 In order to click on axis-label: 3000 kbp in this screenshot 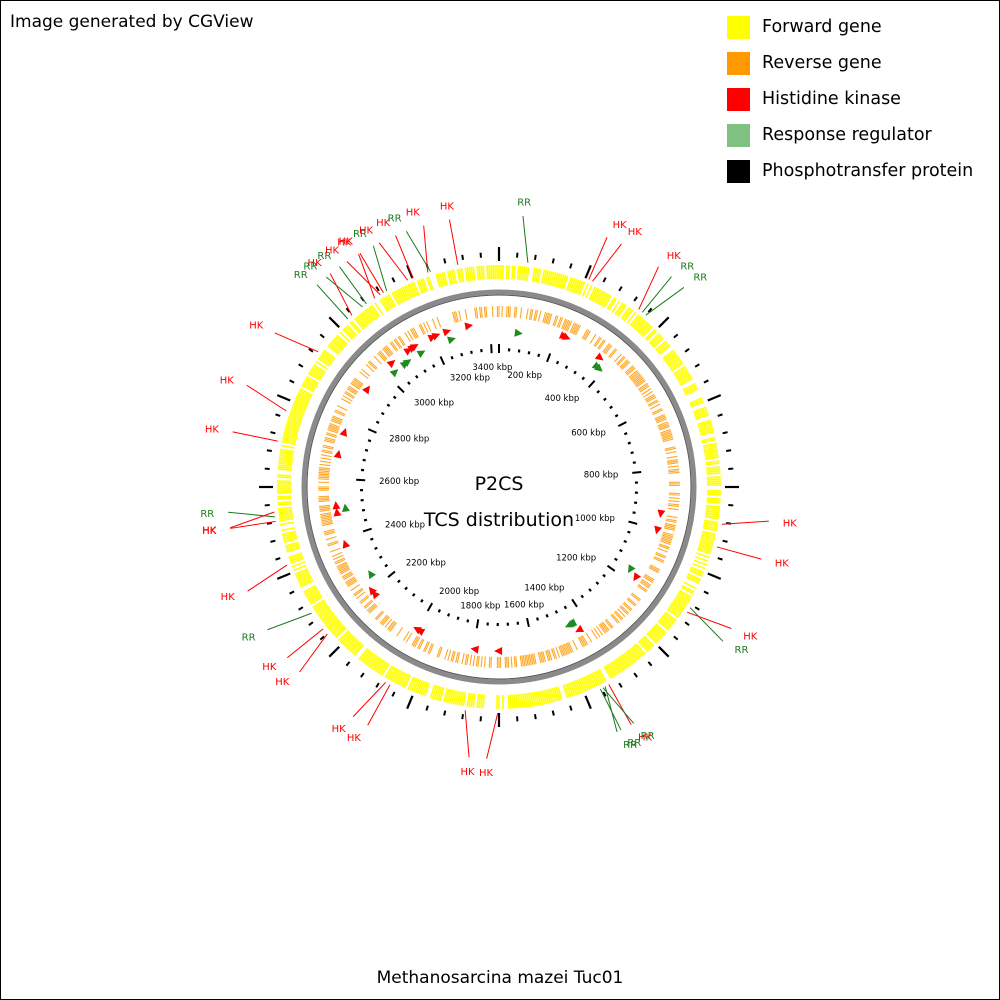, I will do `click(434, 403)`.